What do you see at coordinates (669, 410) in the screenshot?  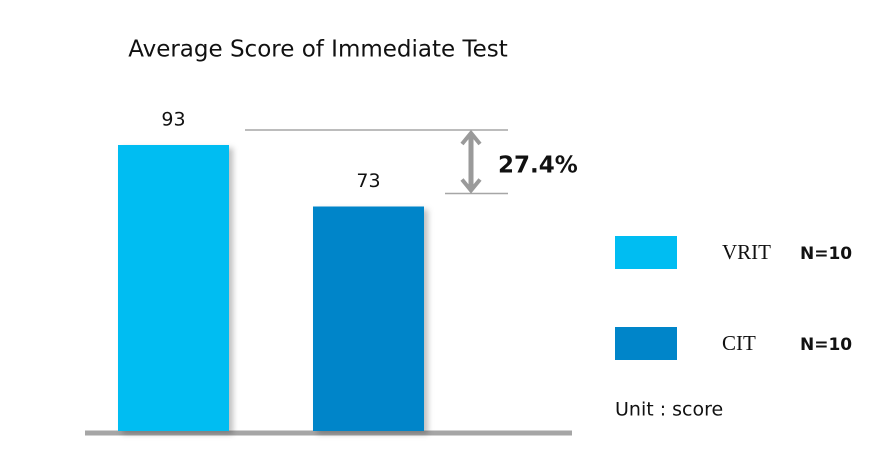 I see `unit-label: Unit : score` at bounding box center [669, 410].